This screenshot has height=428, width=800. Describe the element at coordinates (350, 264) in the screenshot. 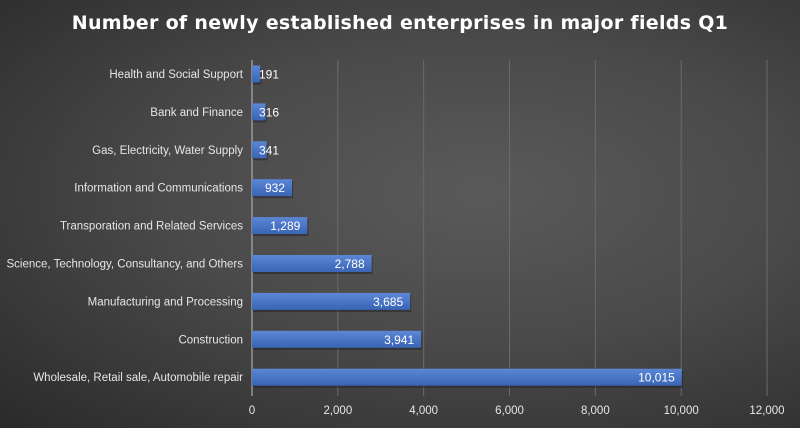

I see `data-label: 2,788` at that location.